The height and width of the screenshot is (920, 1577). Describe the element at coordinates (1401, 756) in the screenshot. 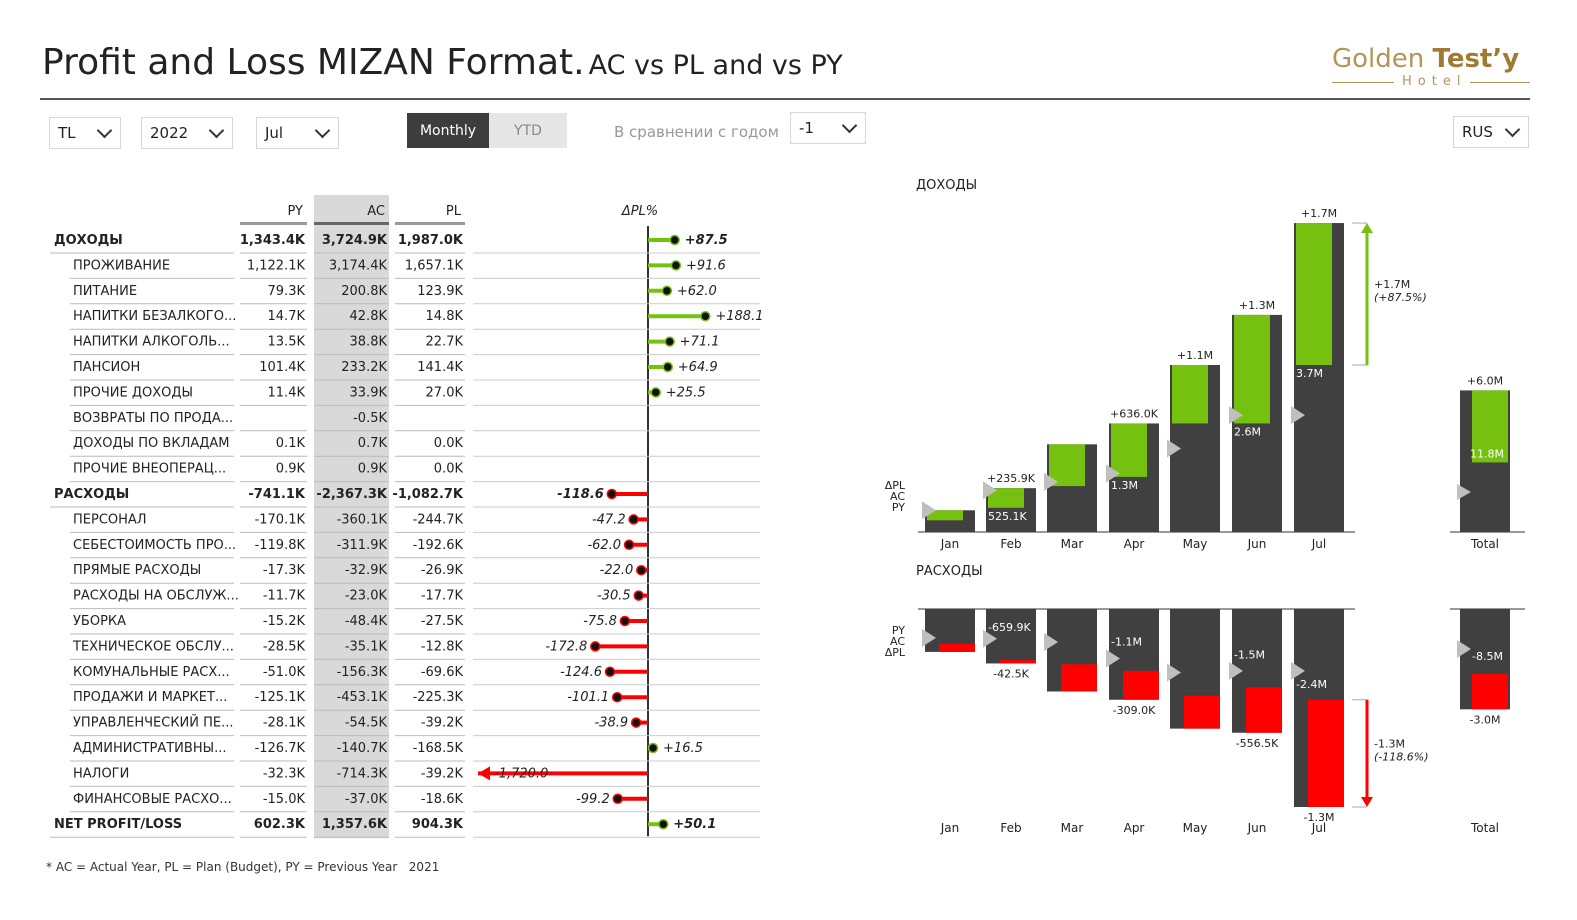

I see `variance-arrow-pct: (-118.6%)` at that location.